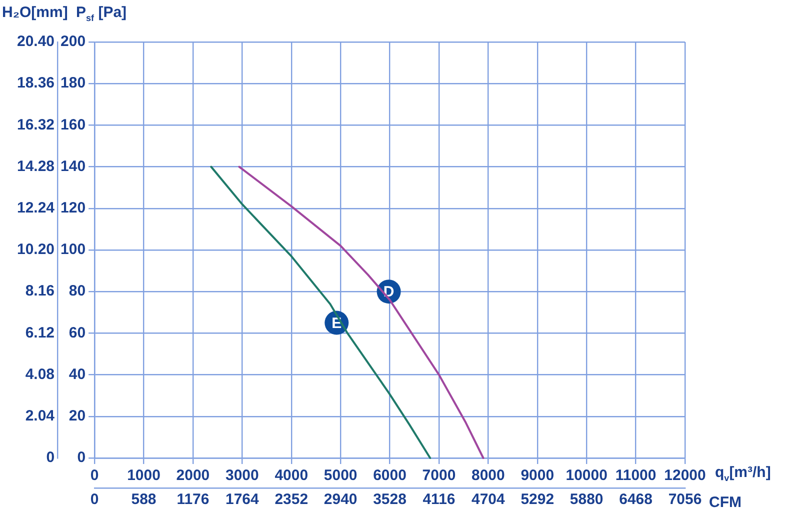  Describe the element at coordinates (725, 502) in the screenshot. I see `x2-axis-title: CFM` at that location.